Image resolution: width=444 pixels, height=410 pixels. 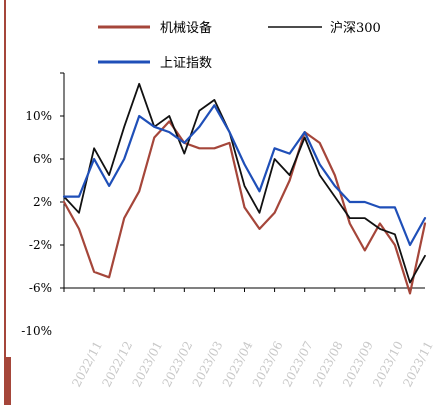 I want to click on y-tick-label: -6%, so click(x=40, y=288).